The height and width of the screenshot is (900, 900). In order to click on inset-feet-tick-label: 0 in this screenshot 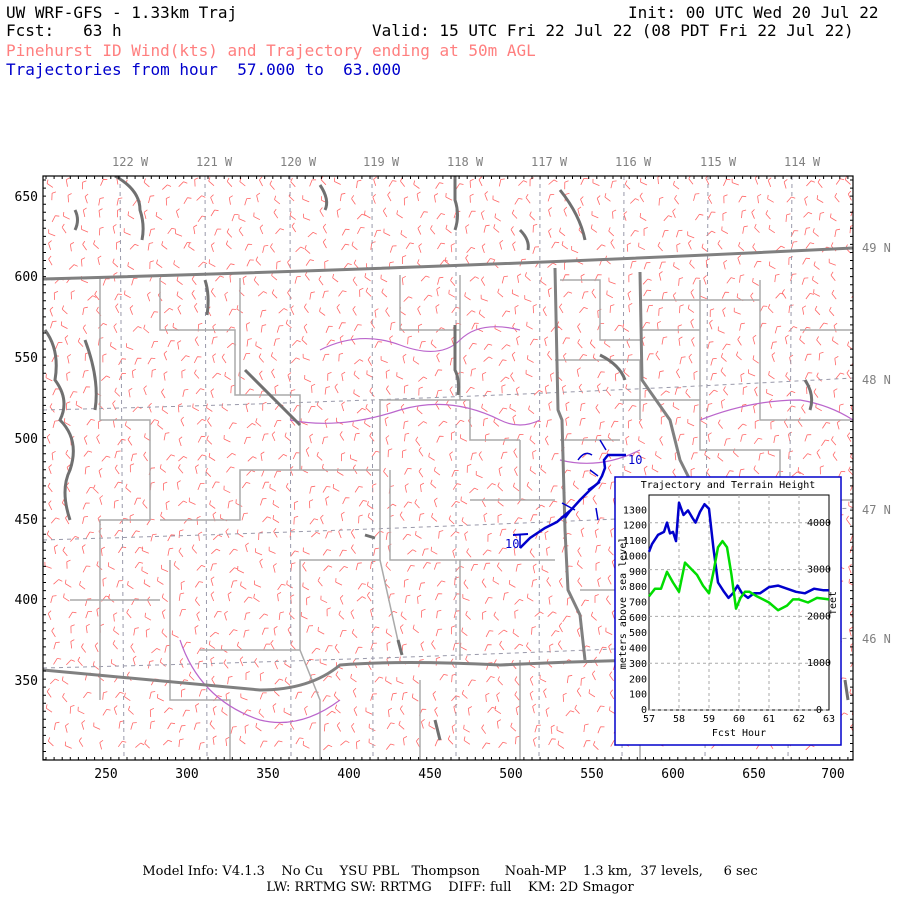, I will do `click(819, 710)`.